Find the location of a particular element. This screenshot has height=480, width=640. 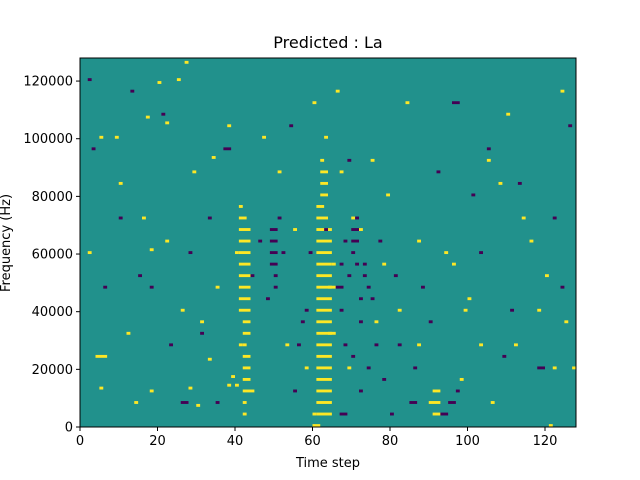

y-axis-label: Frequency (Hz) is located at coordinates (7, 243).